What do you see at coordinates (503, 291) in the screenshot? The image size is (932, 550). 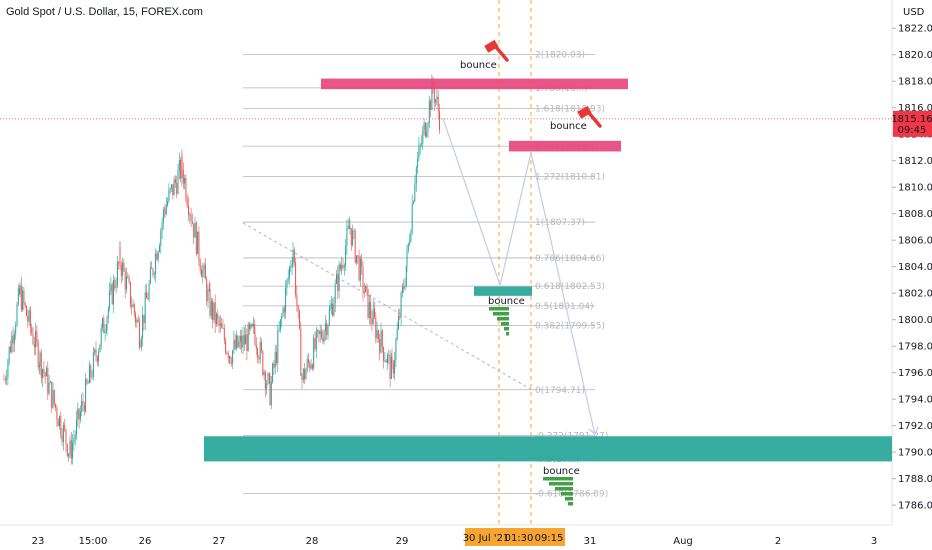 I see `zone-support-middle` at bounding box center [503, 291].